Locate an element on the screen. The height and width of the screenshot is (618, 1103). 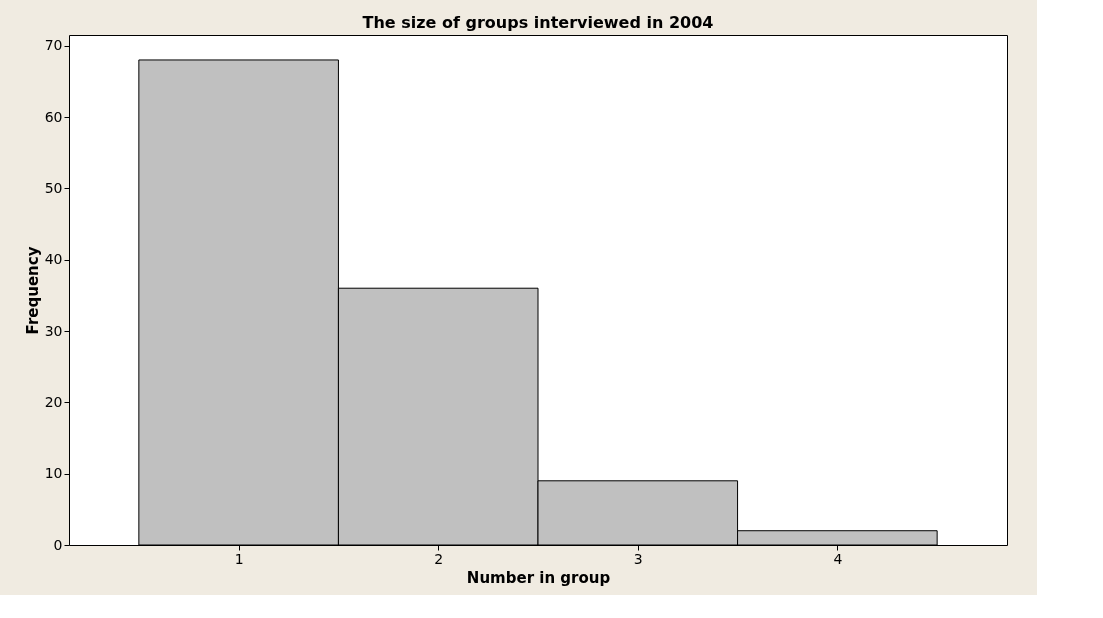
y-tick-label: 50 is located at coordinates (53, 187).